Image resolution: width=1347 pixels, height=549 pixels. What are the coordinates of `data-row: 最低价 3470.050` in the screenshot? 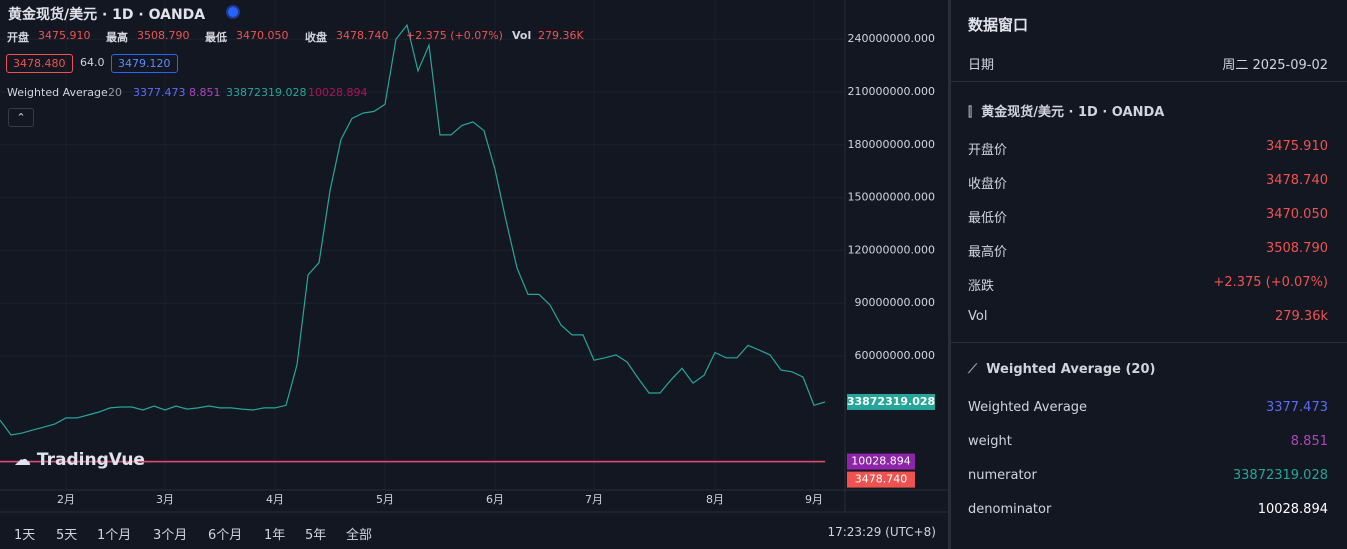 It's located at (1148, 216).